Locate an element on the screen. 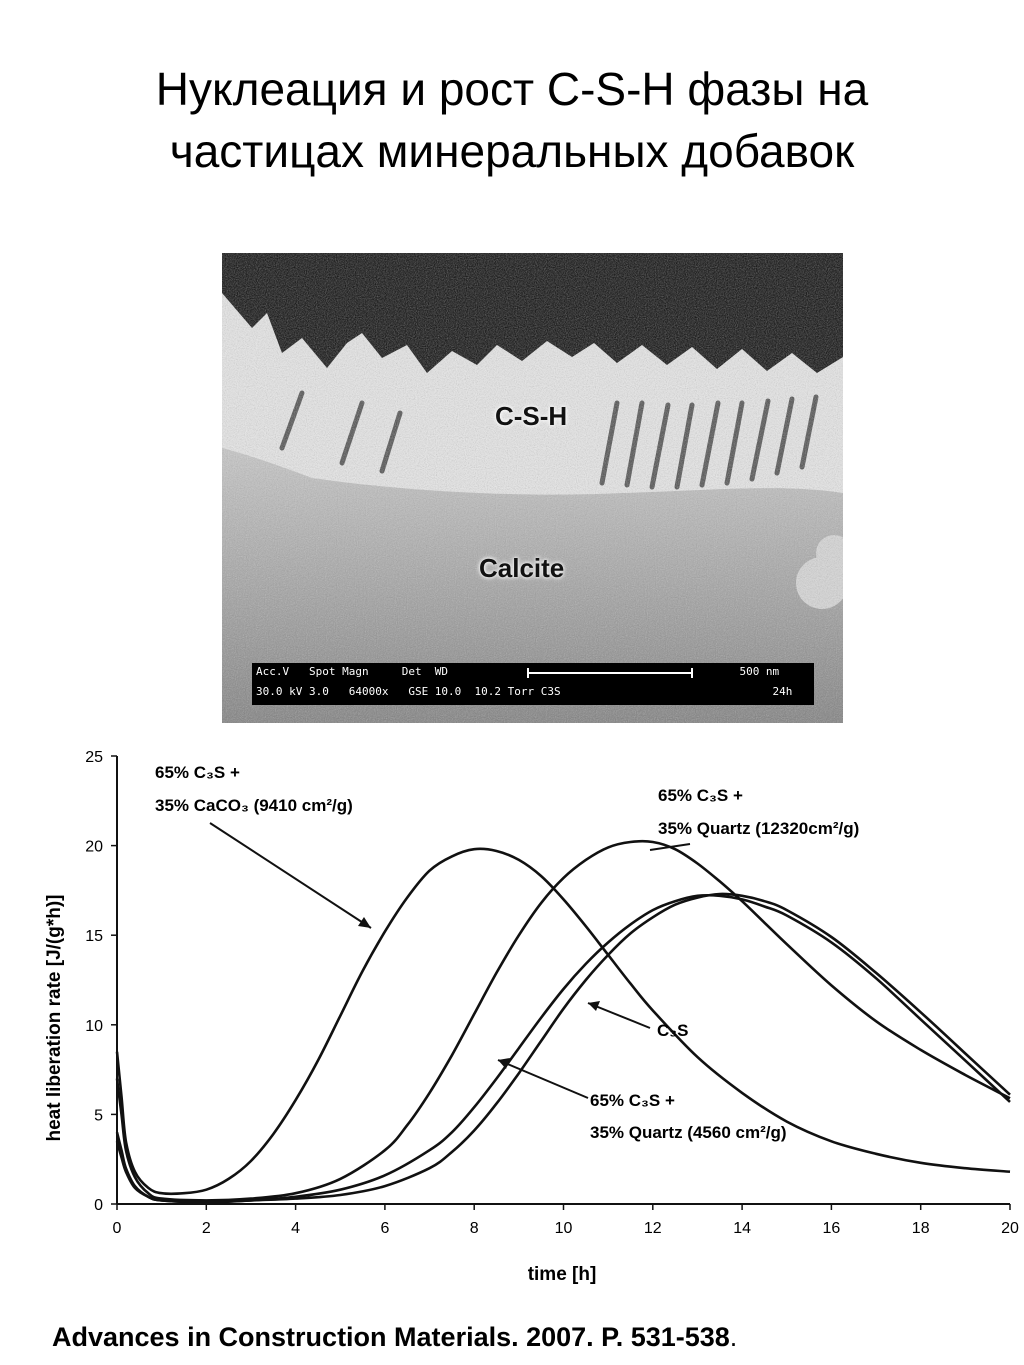 The height and width of the screenshot is (1365, 1024). arrow-quartz-coarse is located at coordinates (543, 1079).